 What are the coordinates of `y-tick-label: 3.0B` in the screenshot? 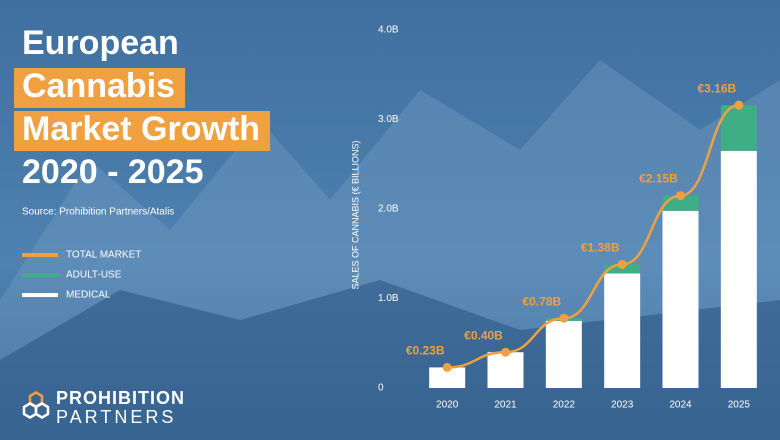 It's located at (388, 119).